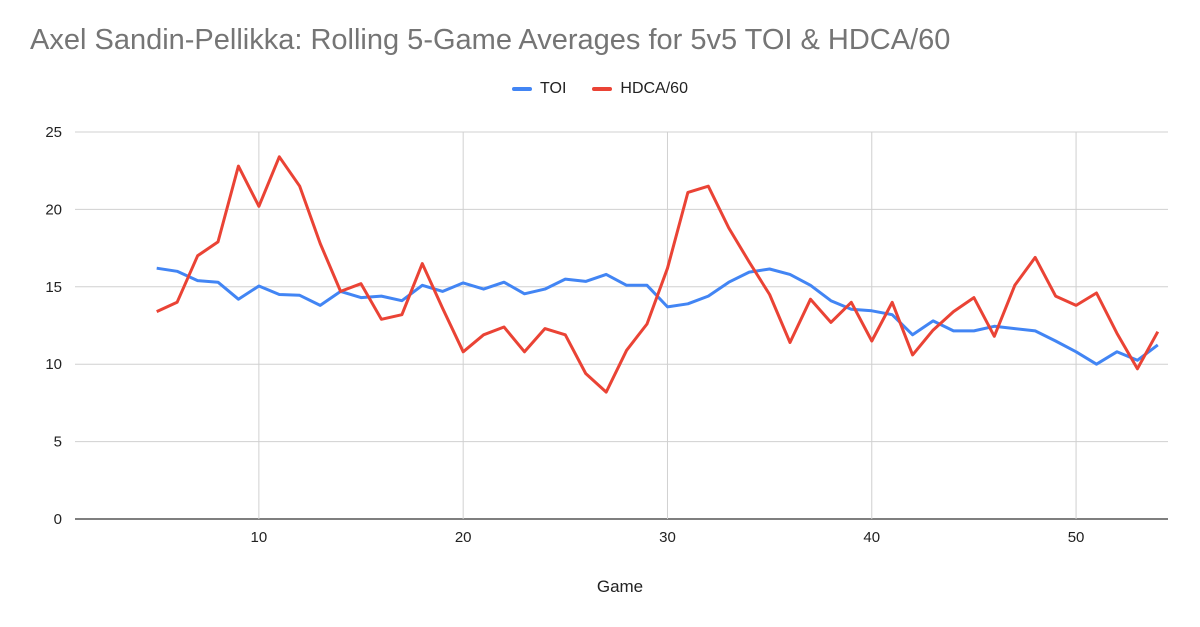  Describe the element at coordinates (259, 537) in the screenshot. I see `x-tick-label: 10` at that location.